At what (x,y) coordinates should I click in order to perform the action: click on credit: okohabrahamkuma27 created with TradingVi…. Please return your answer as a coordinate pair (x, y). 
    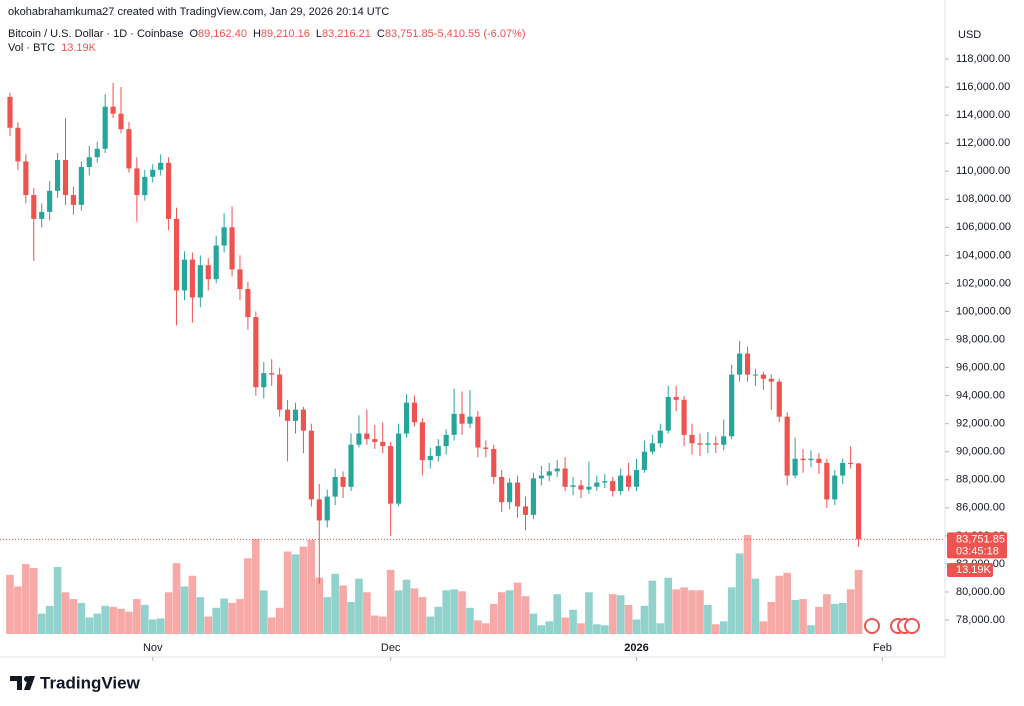
    Looking at the image, I should click on (198, 12).